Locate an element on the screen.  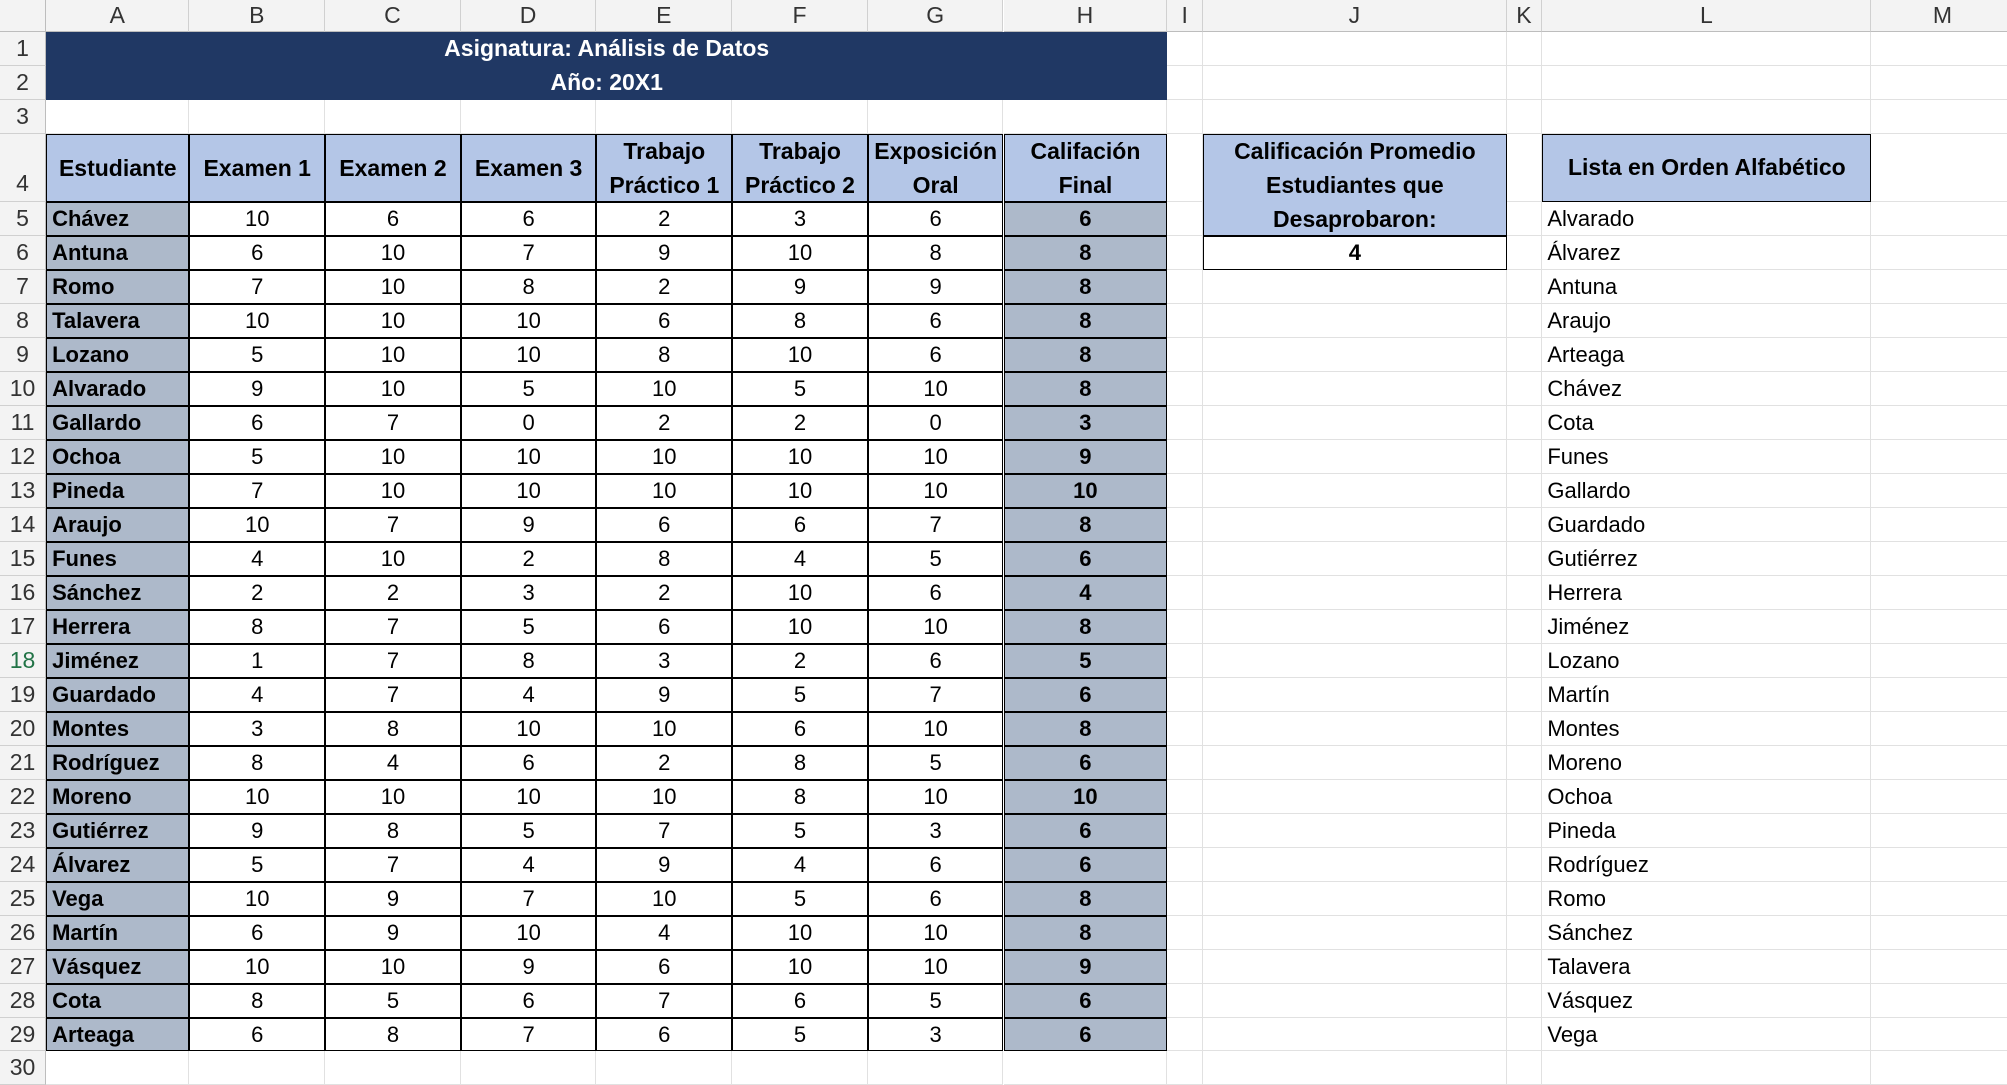
score-cell: 8 is located at coordinates (528, 660).